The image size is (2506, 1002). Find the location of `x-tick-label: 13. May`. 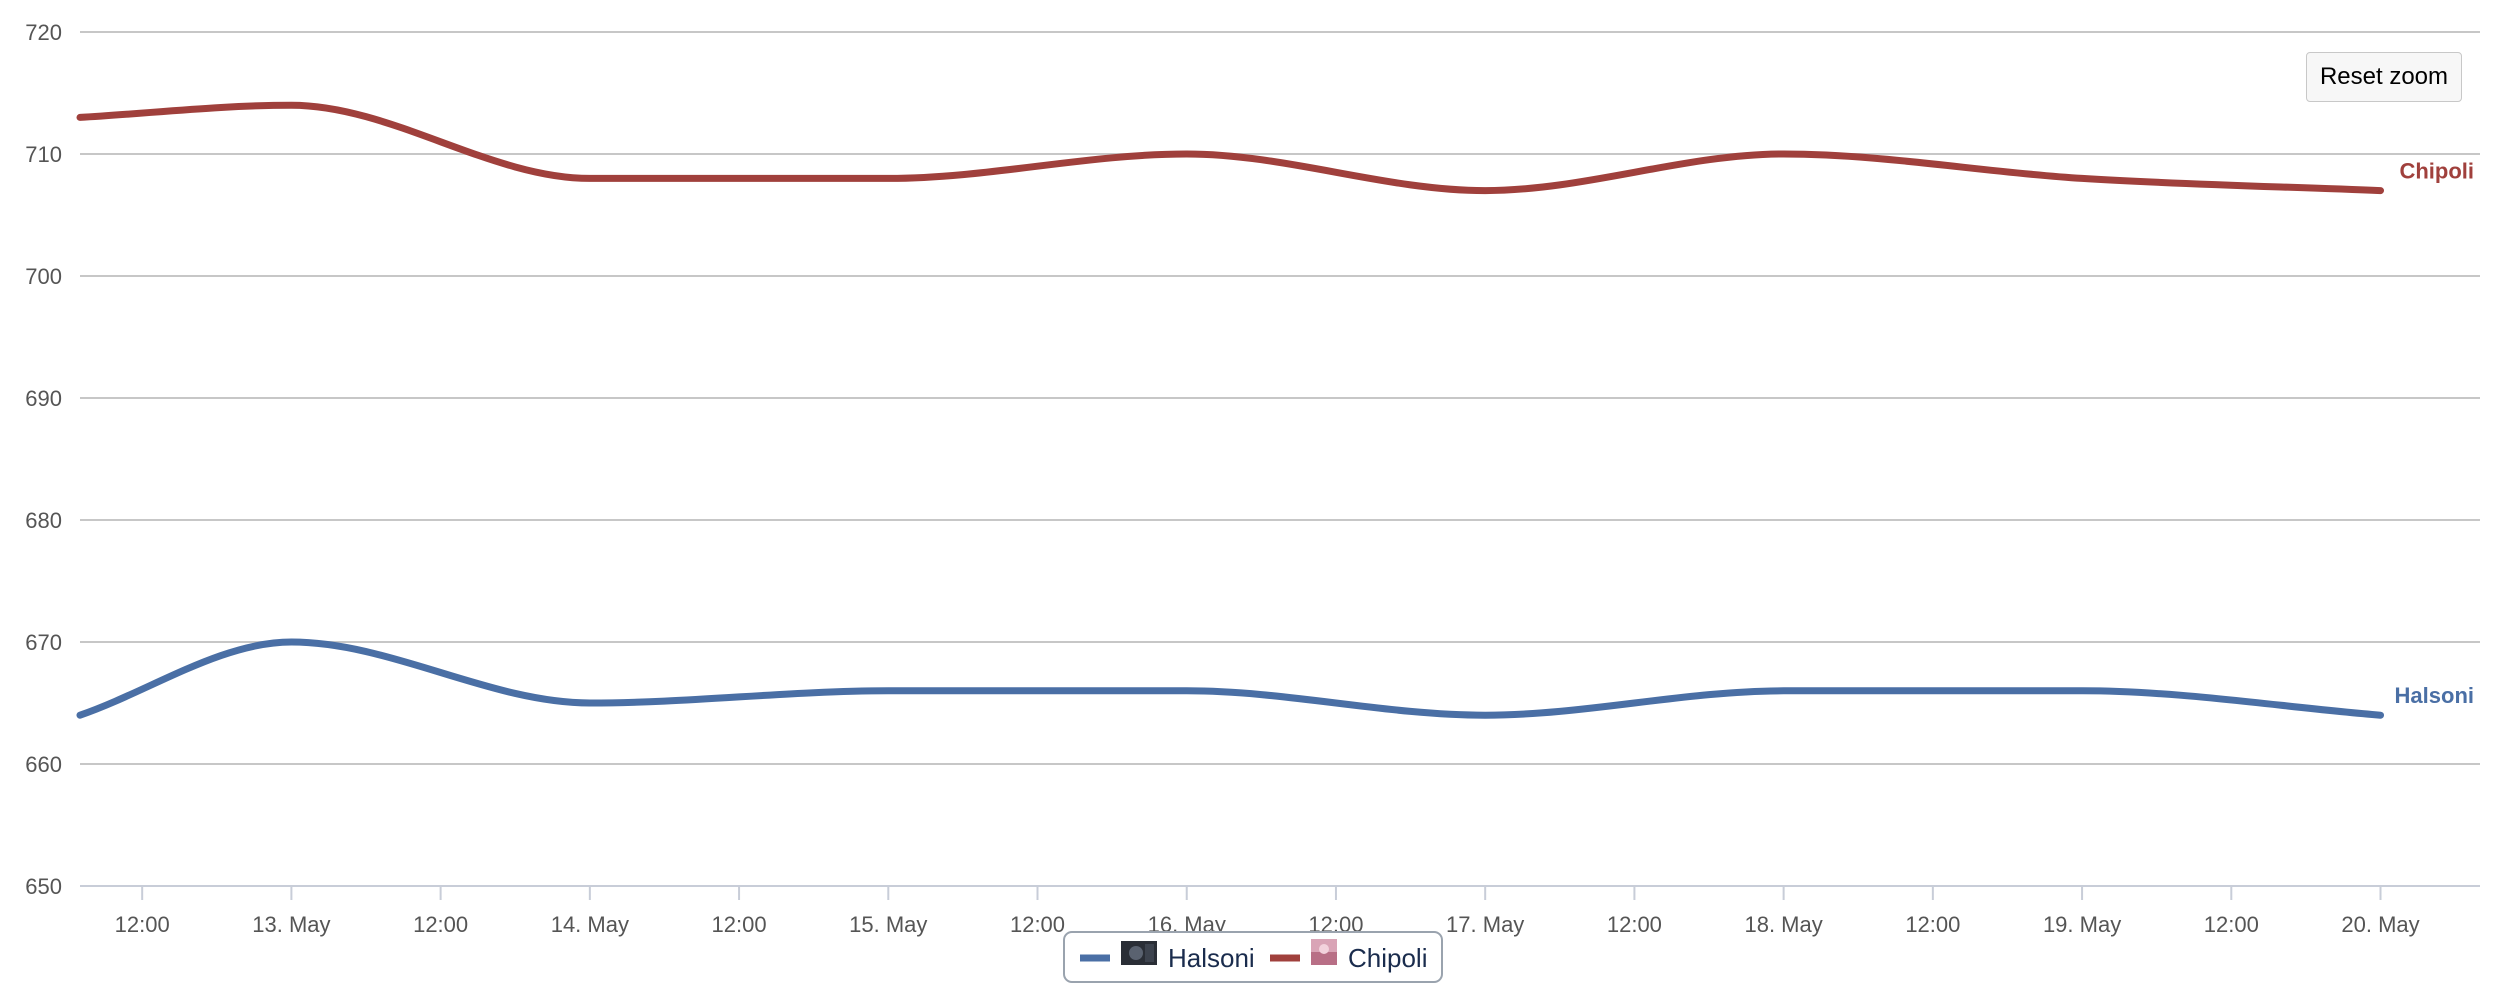

x-tick-label: 13. May is located at coordinates (291, 924).